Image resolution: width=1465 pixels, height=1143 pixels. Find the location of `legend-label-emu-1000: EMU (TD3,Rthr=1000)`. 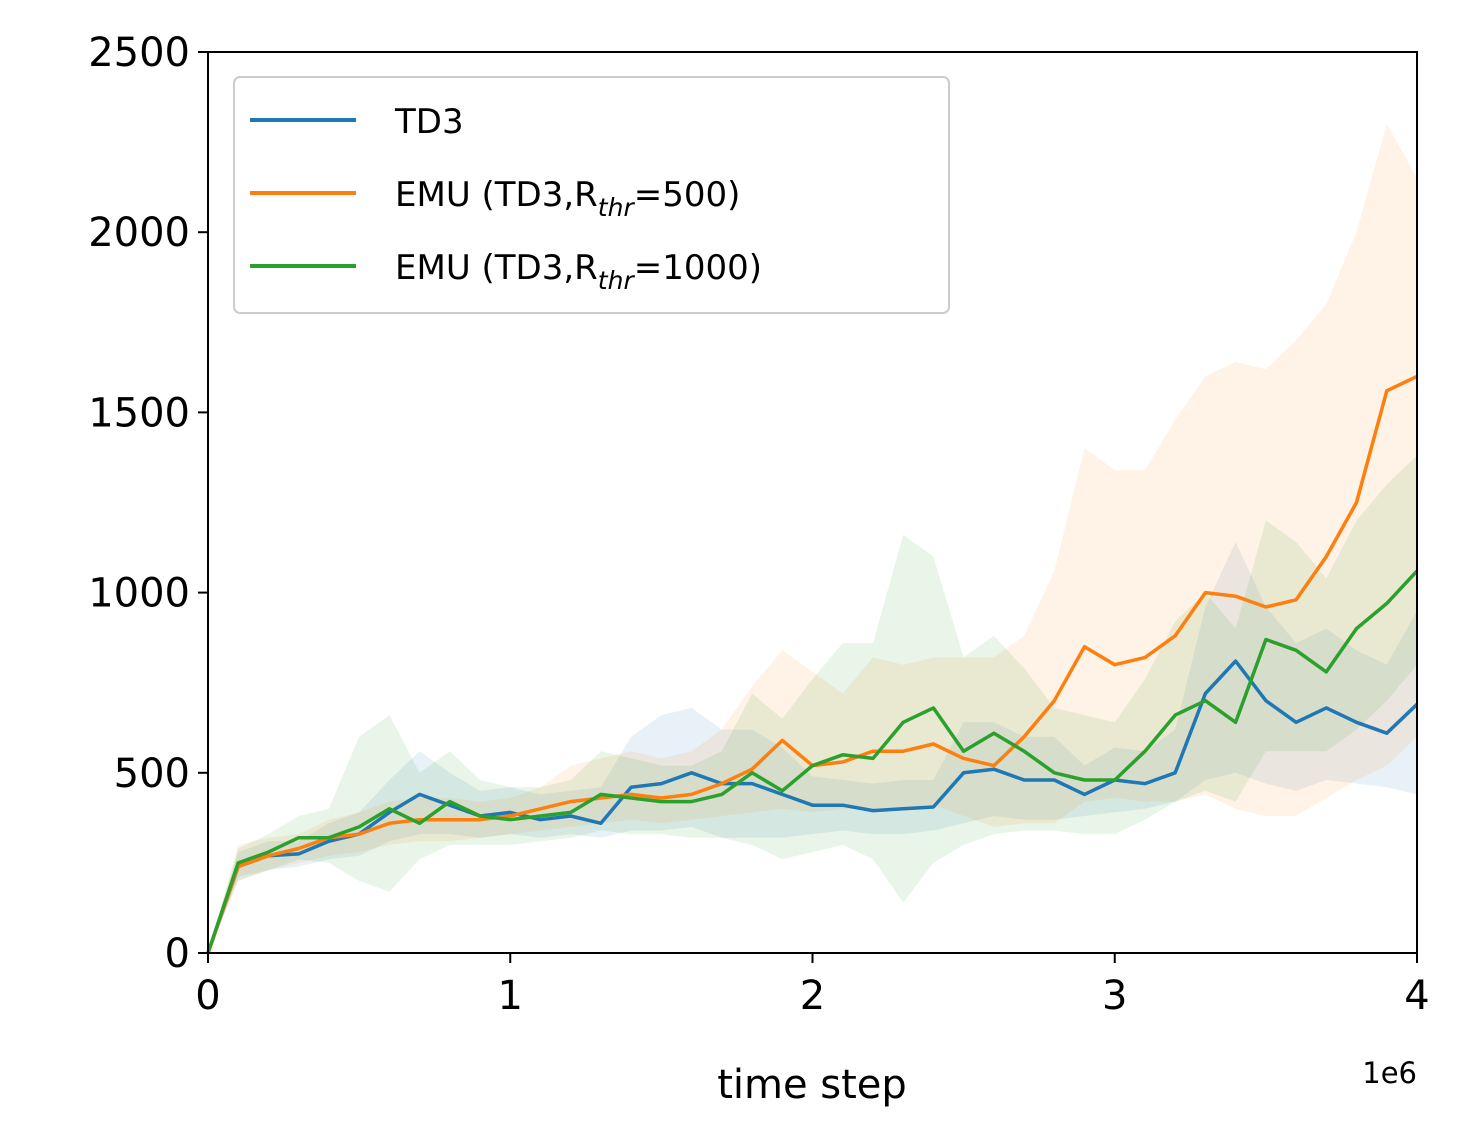

legend-label-emu-1000: EMU (TD3,Rthr=1000) is located at coordinates (578, 271).